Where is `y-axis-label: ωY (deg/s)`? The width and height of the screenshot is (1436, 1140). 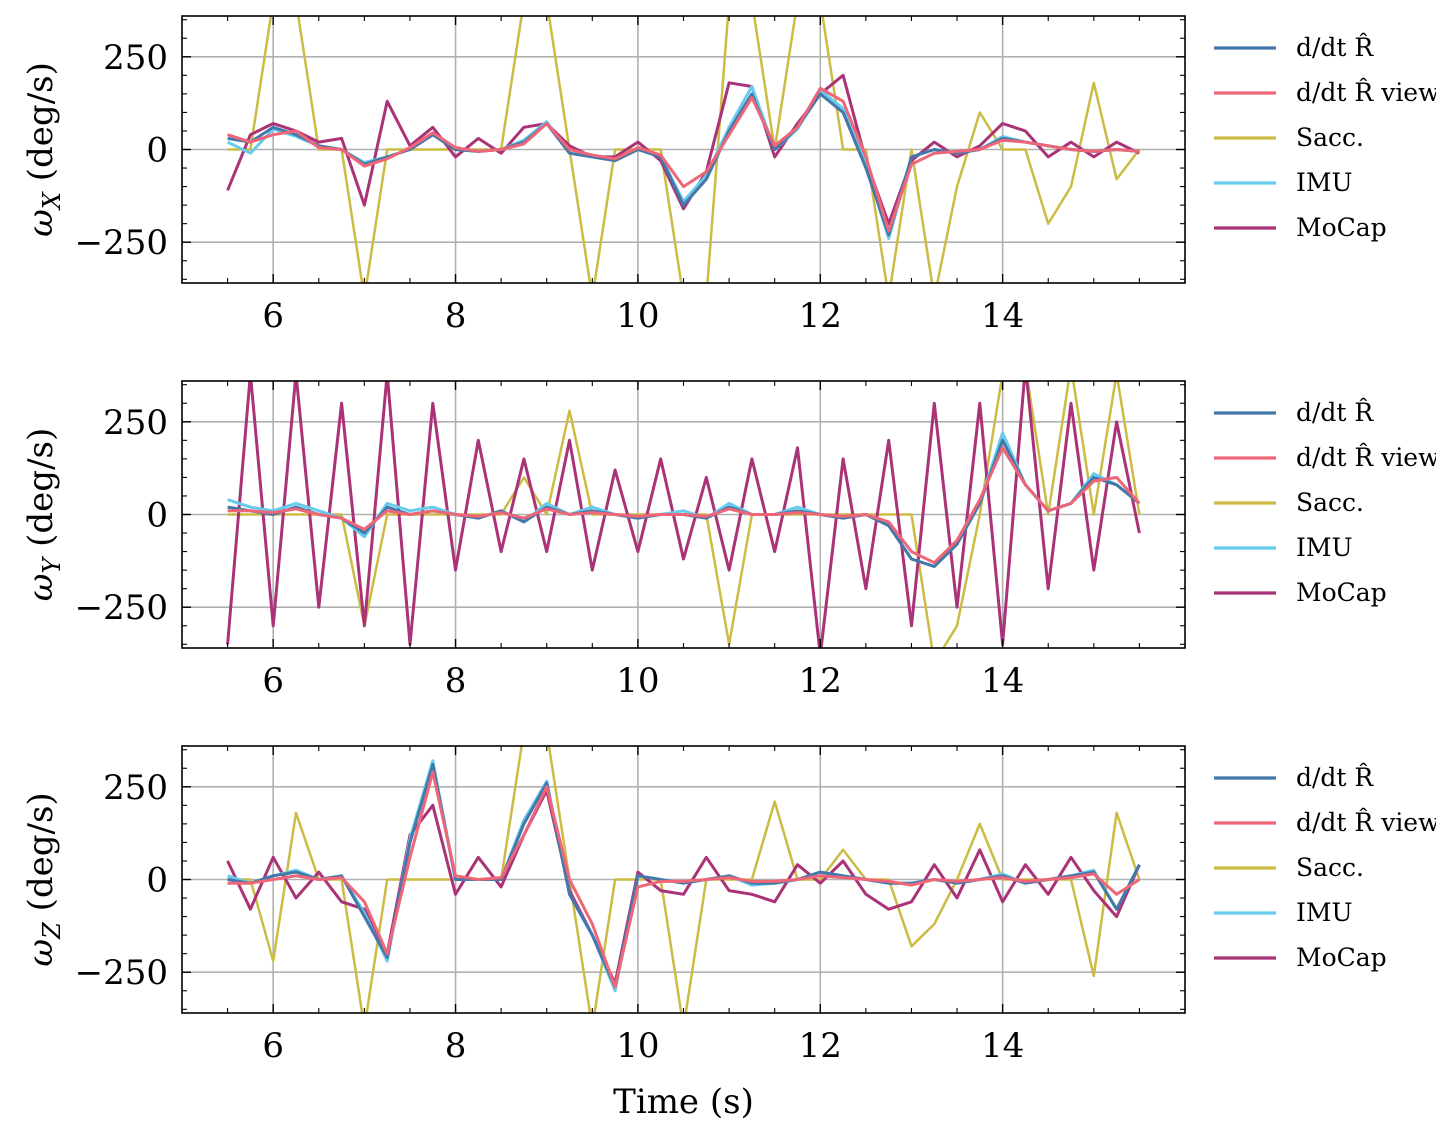 y-axis-label: ωY (deg/s) is located at coordinates (43, 514).